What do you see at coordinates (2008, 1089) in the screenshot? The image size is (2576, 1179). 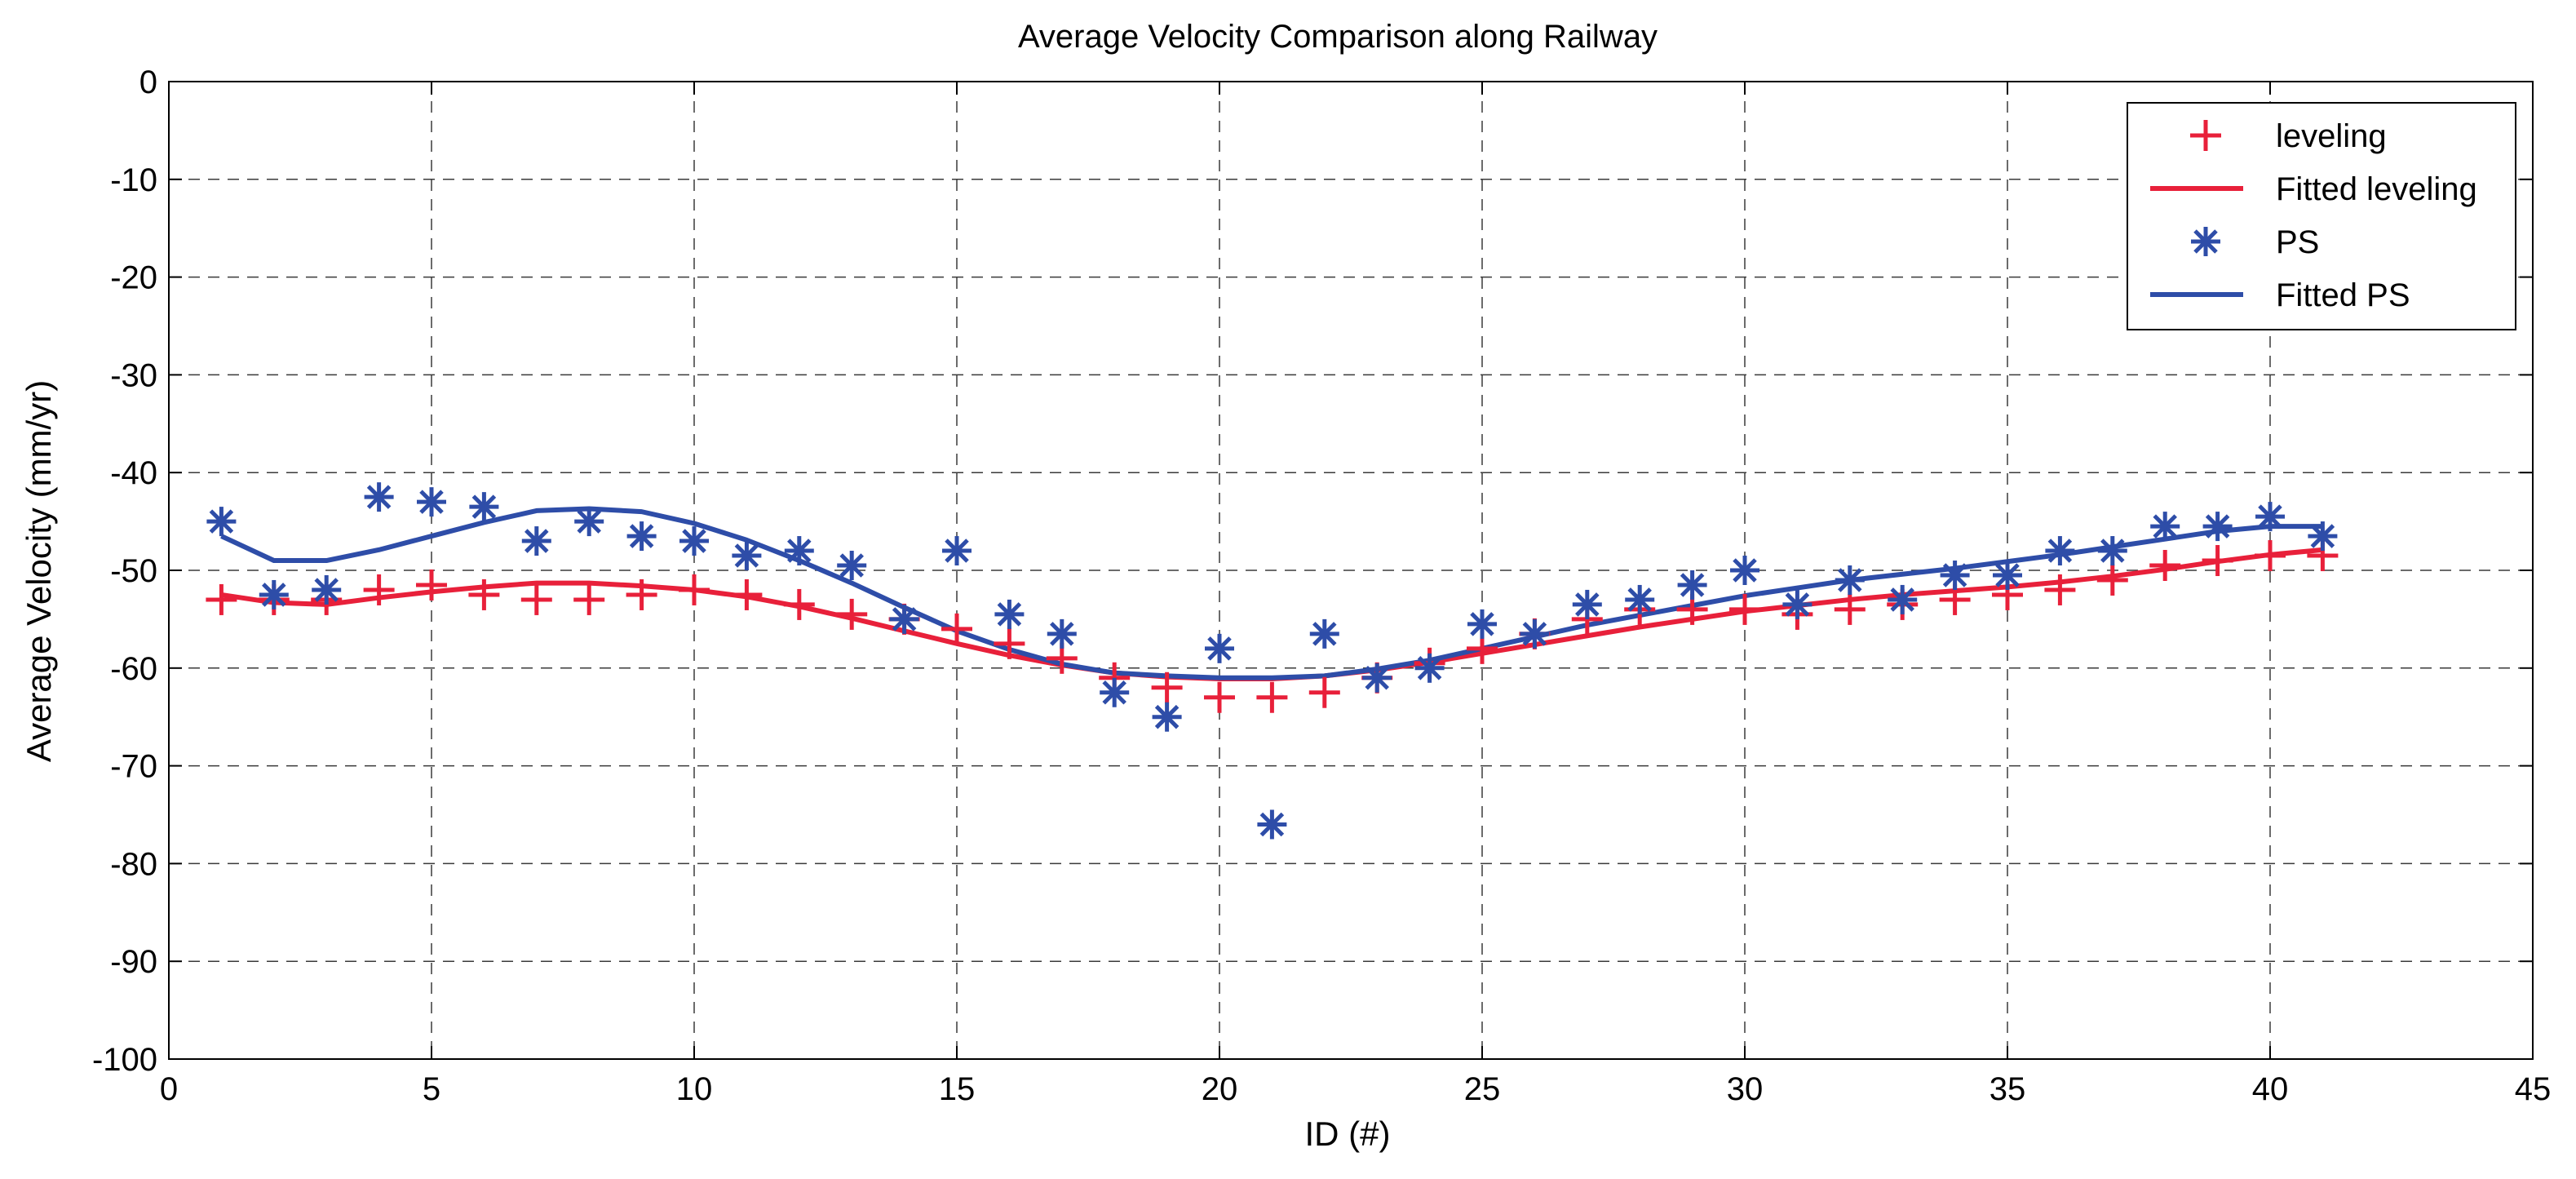 I see `x-tick-label: 35` at bounding box center [2008, 1089].